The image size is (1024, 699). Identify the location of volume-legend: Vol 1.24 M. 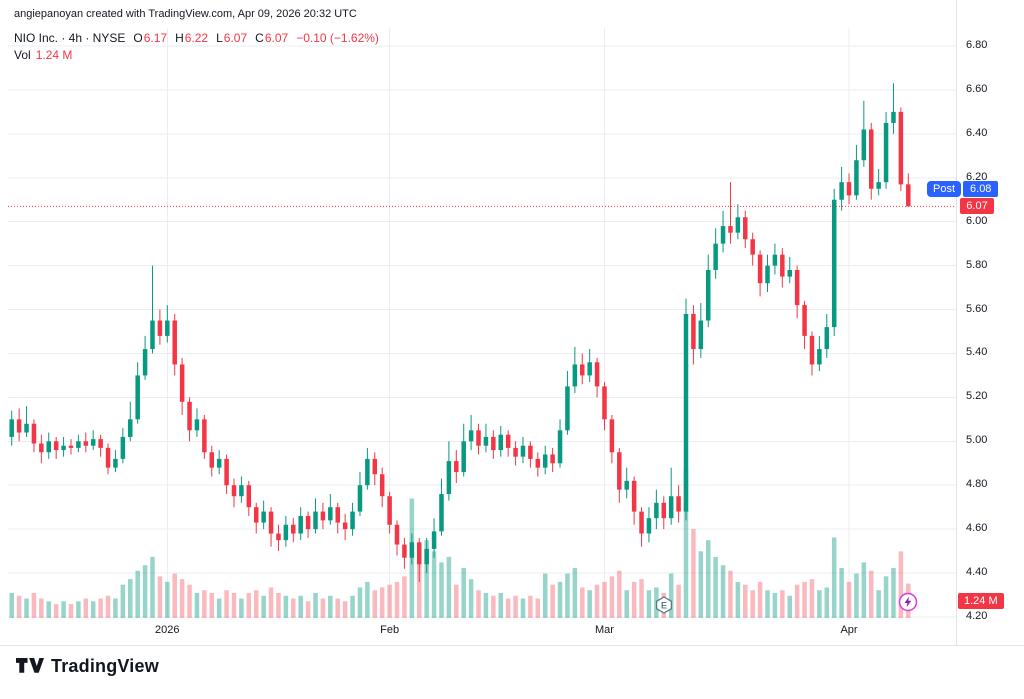
(43, 55).